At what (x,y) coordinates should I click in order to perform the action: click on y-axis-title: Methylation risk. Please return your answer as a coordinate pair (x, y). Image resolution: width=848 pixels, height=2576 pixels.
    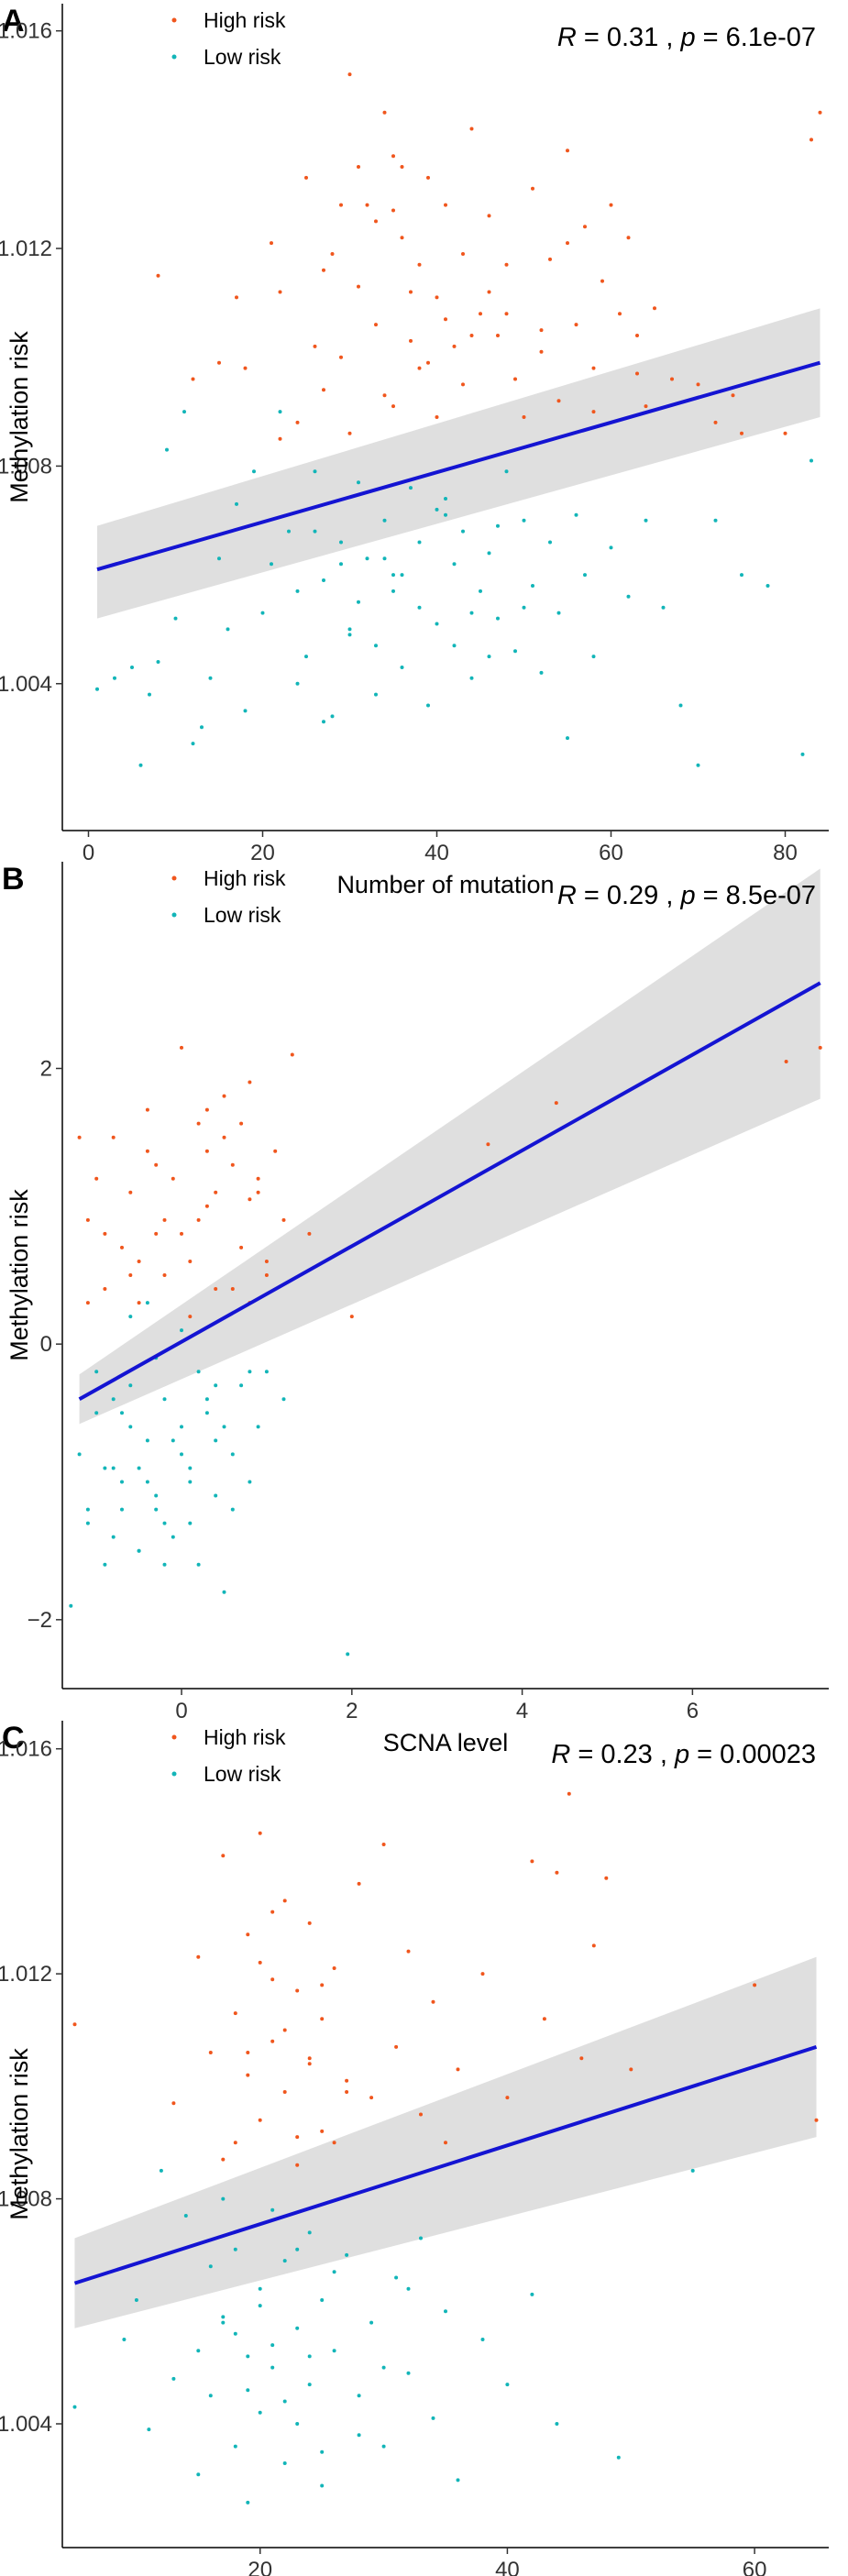
    Looking at the image, I should click on (20, 417).